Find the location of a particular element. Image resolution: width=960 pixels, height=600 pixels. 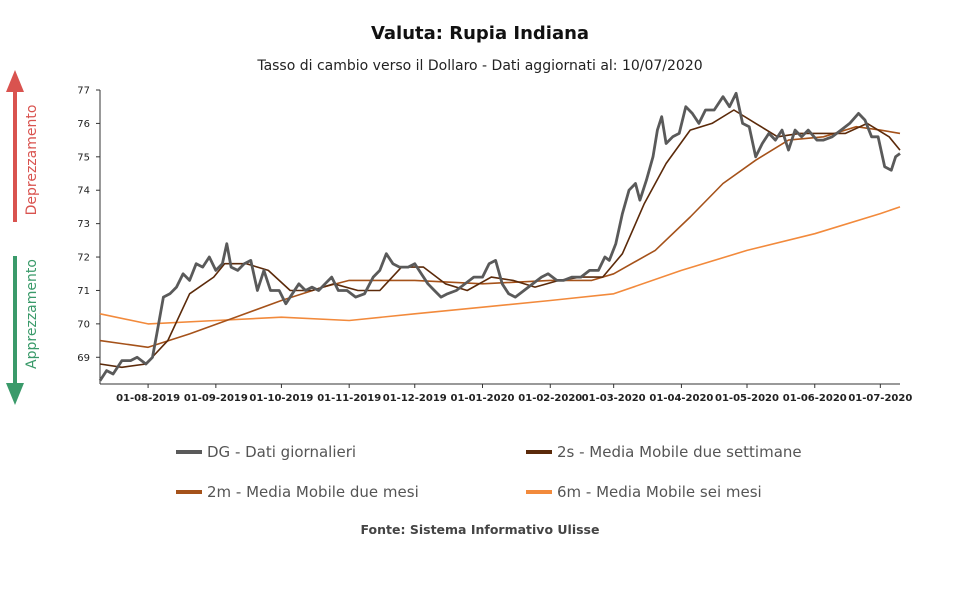

legend-item-2m: 2m - Media Mobile due mesi is located at coordinates (297, 492).